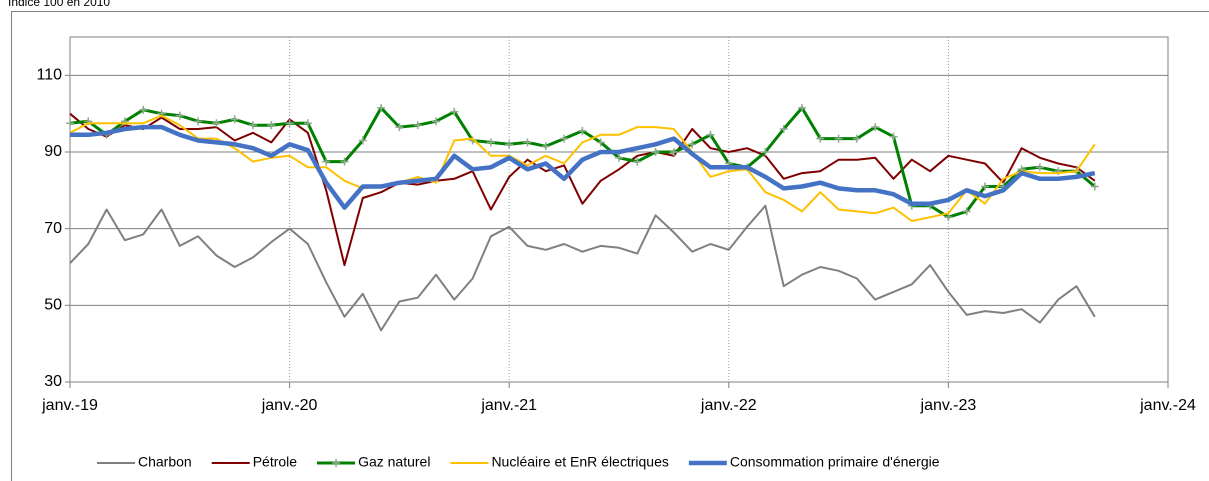  What do you see at coordinates (394, 462) in the screenshot?
I see `legend-label: Gaz naturel` at bounding box center [394, 462].